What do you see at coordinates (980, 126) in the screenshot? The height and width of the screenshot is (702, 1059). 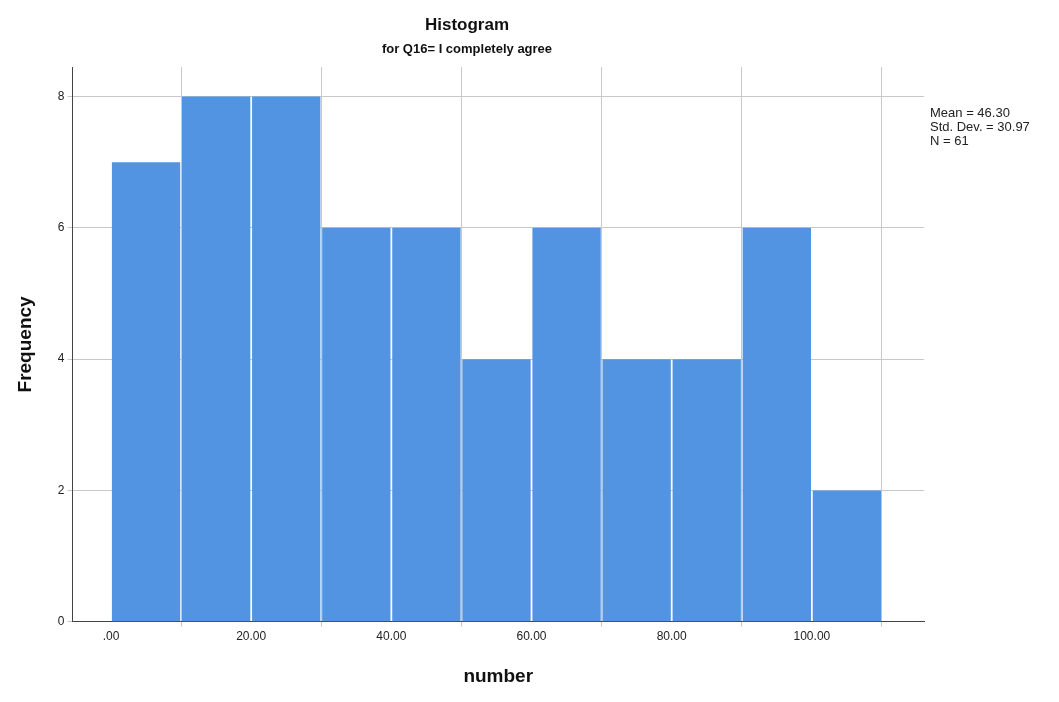 I see `text: Std. Dev. = 30.97` at bounding box center [980, 126].